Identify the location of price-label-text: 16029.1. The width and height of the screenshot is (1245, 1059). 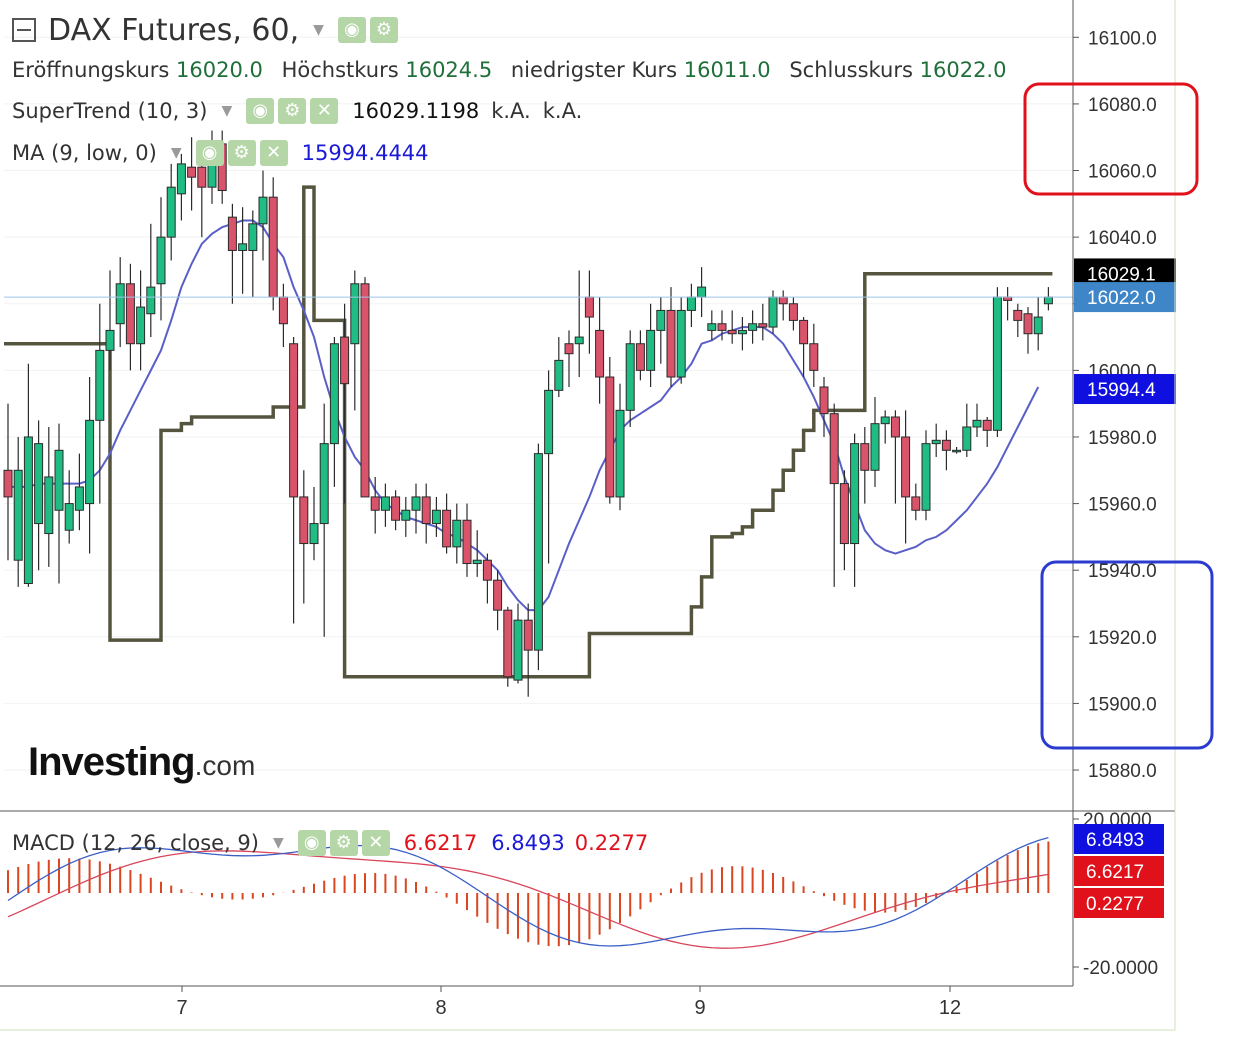
(1121, 274).